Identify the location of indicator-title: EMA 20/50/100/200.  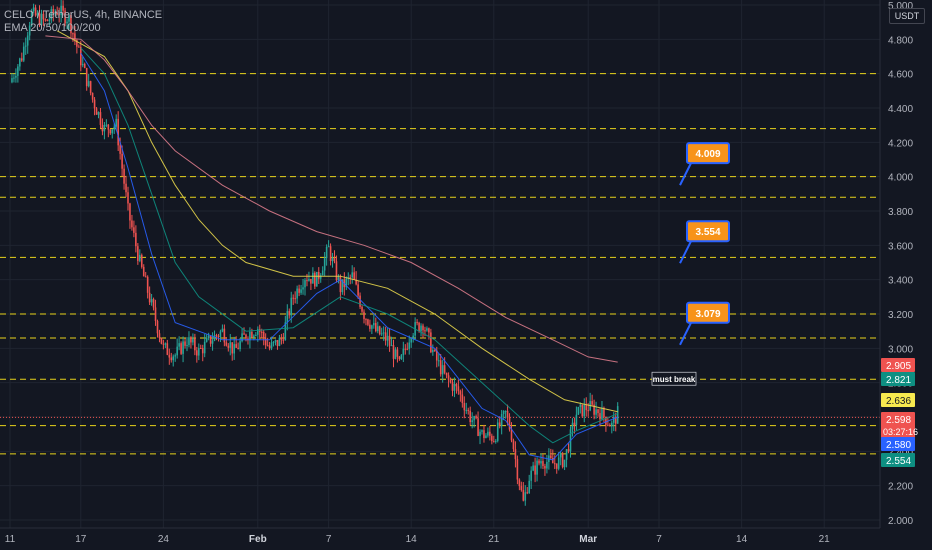
(52, 28).